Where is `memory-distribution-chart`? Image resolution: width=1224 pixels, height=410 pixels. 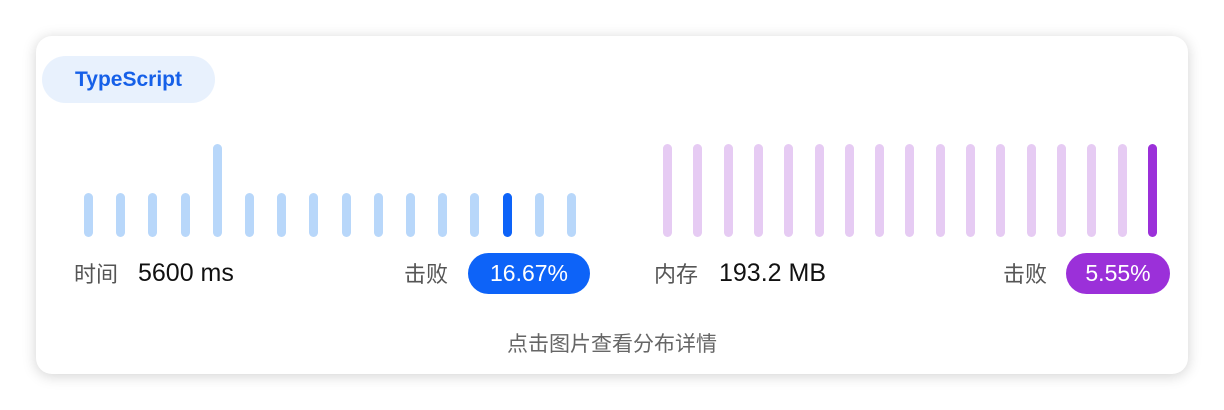
memory-distribution-chart is located at coordinates (913, 190).